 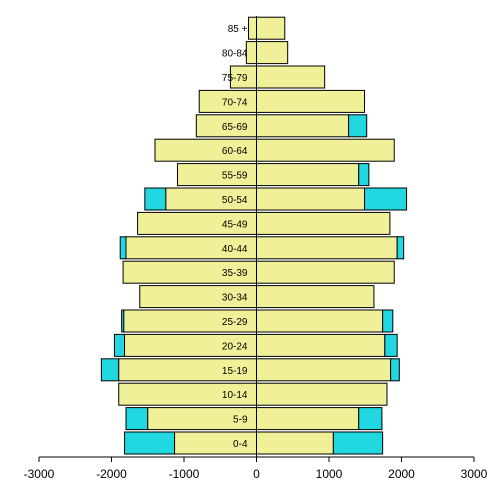 I want to click on age-label-55-59: 55-59, so click(x=235, y=176).